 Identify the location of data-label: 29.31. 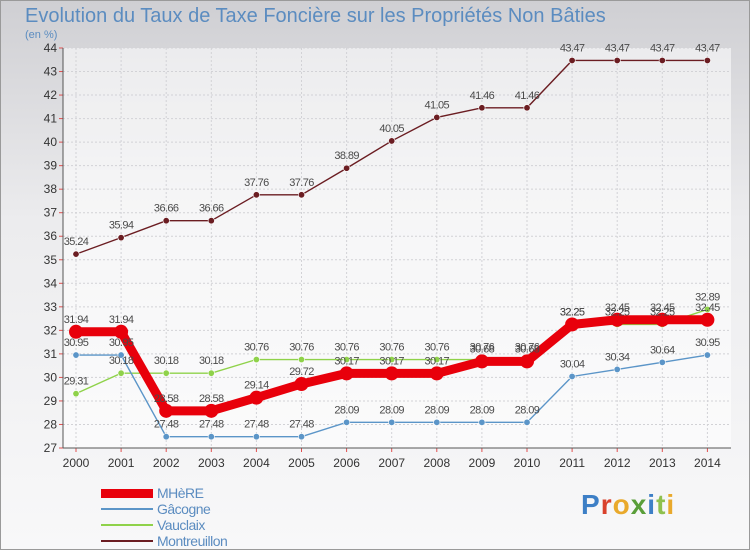
(76, 382).